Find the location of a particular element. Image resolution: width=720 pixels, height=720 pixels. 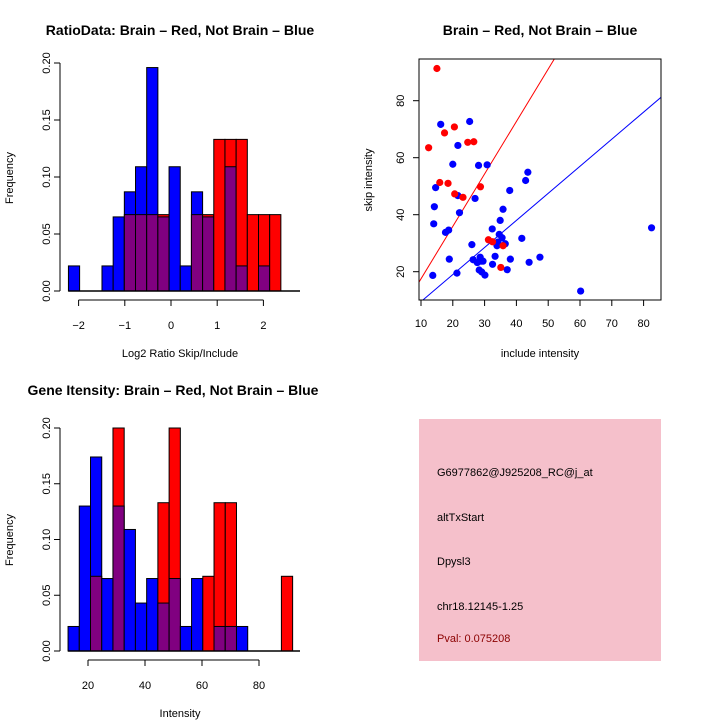

scatter-x-tick-label: 70 is located at coordinates (612, 324).